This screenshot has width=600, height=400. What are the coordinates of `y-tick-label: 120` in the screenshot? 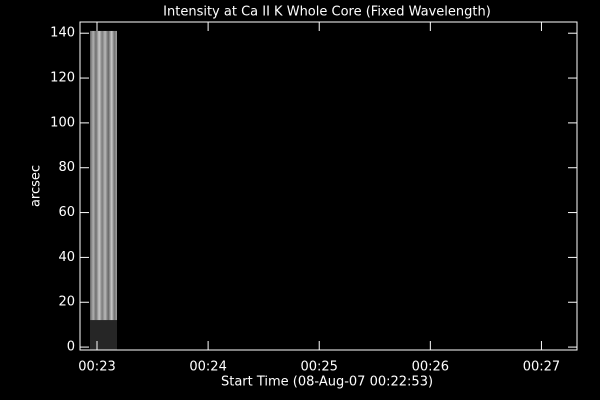 It's located at (62, 78).